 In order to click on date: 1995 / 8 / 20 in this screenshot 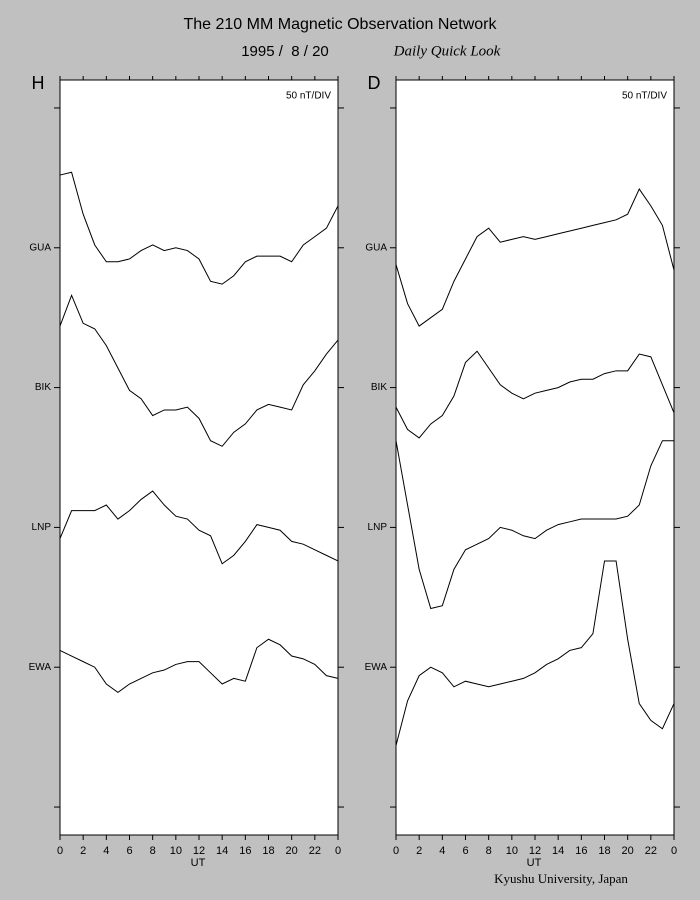, I will do `click(285, 51)`.